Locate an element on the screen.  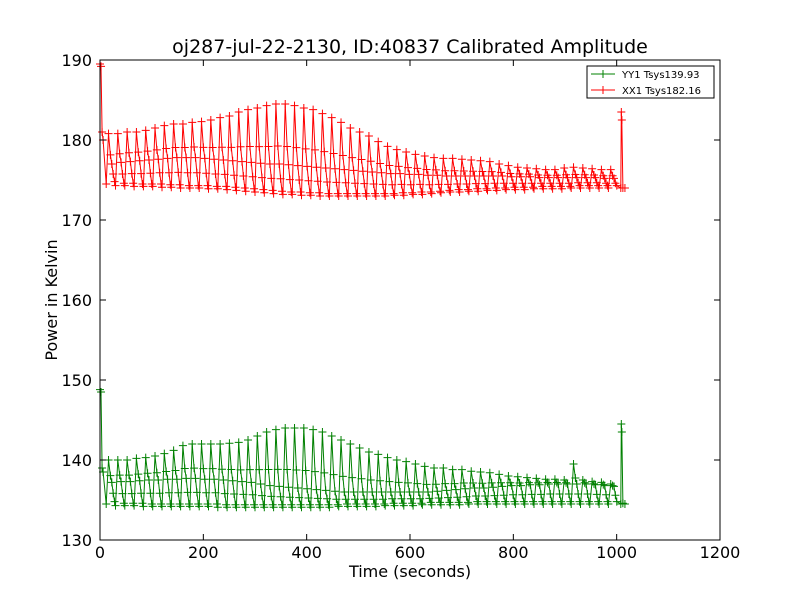
legend-entry-xx1: XX1 Tsys182.16 is located at coordinates (646, 91).